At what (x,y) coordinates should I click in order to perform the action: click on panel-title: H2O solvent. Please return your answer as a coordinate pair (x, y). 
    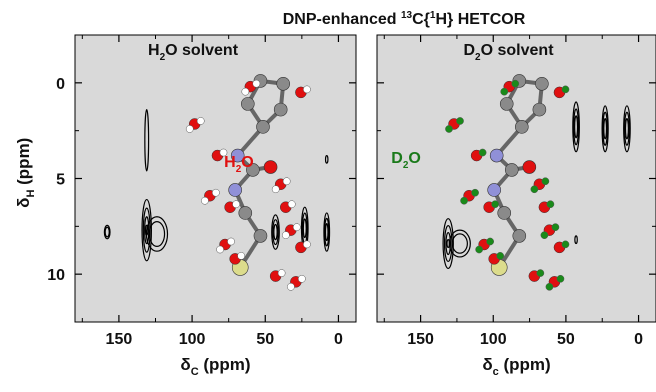
    Looking at the image, I should click on (193, 52).